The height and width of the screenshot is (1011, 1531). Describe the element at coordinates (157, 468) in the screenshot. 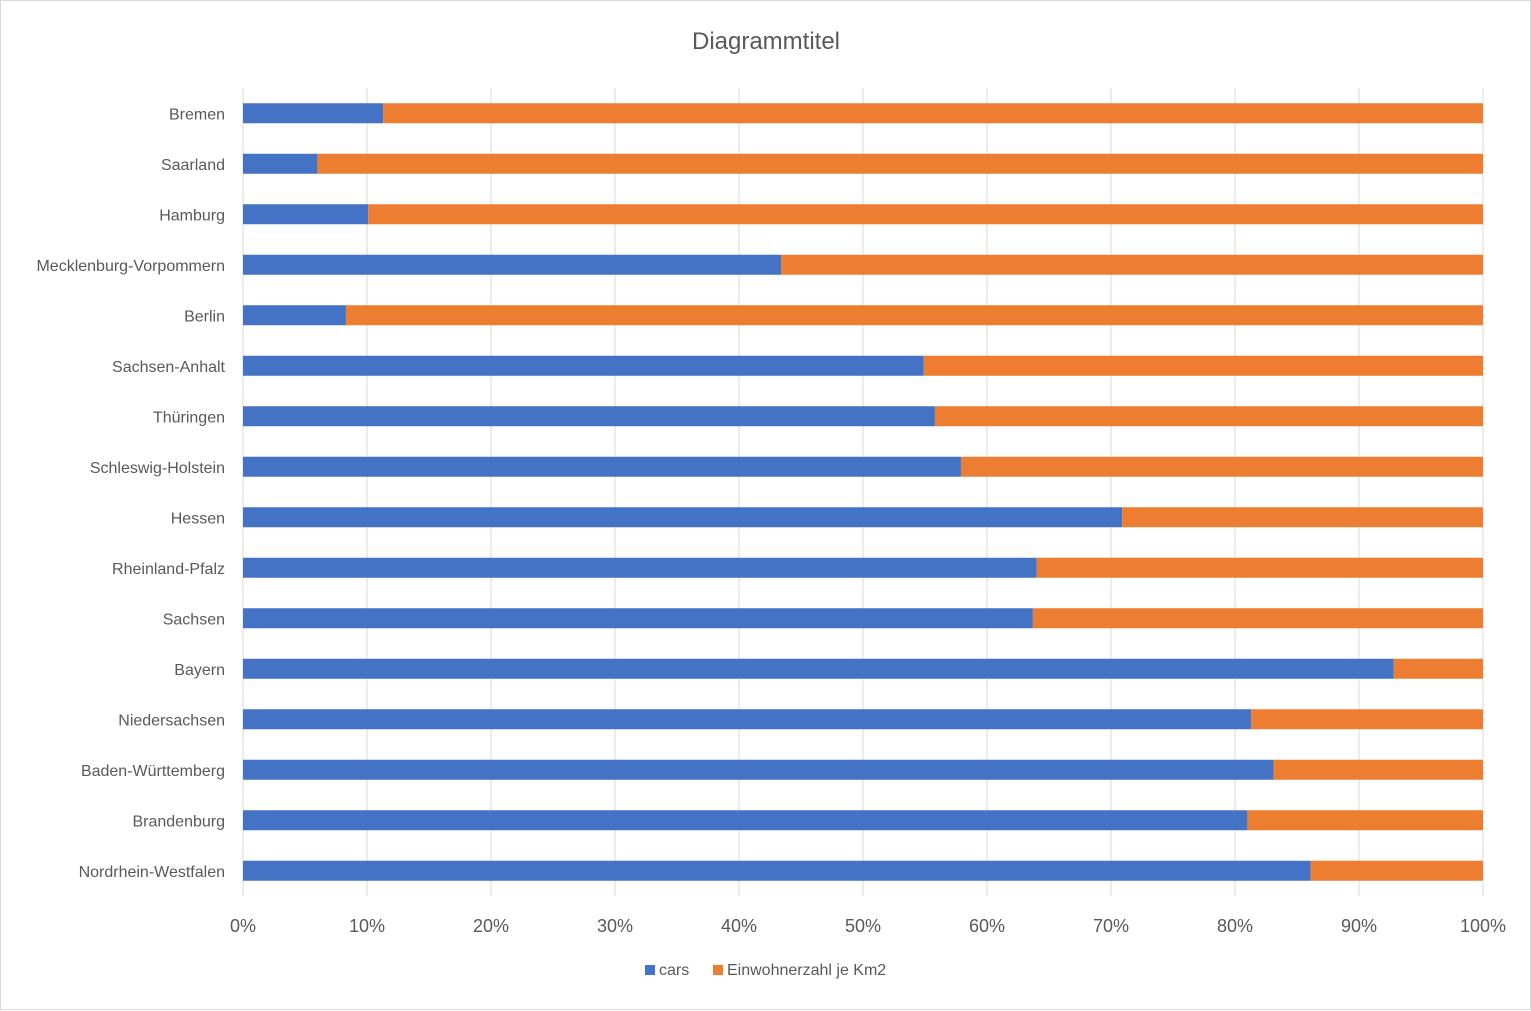

I see `category-label: Schleswig-Holstein` at that location.